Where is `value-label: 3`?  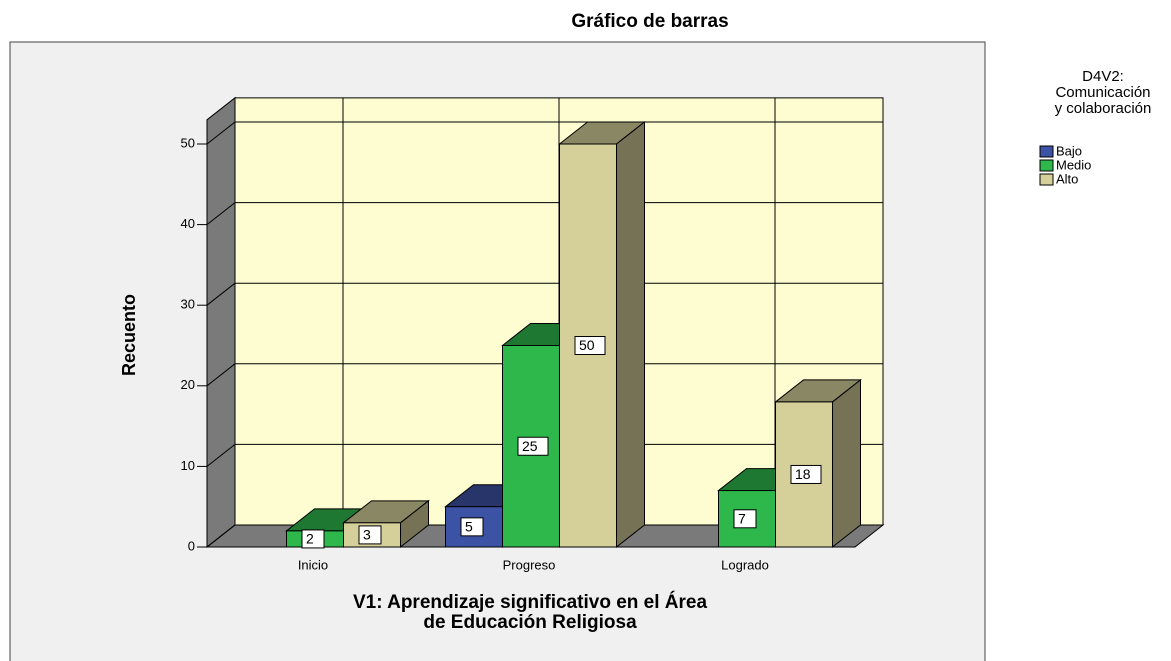
value-label: 3 is located at coordinates (367, 535).